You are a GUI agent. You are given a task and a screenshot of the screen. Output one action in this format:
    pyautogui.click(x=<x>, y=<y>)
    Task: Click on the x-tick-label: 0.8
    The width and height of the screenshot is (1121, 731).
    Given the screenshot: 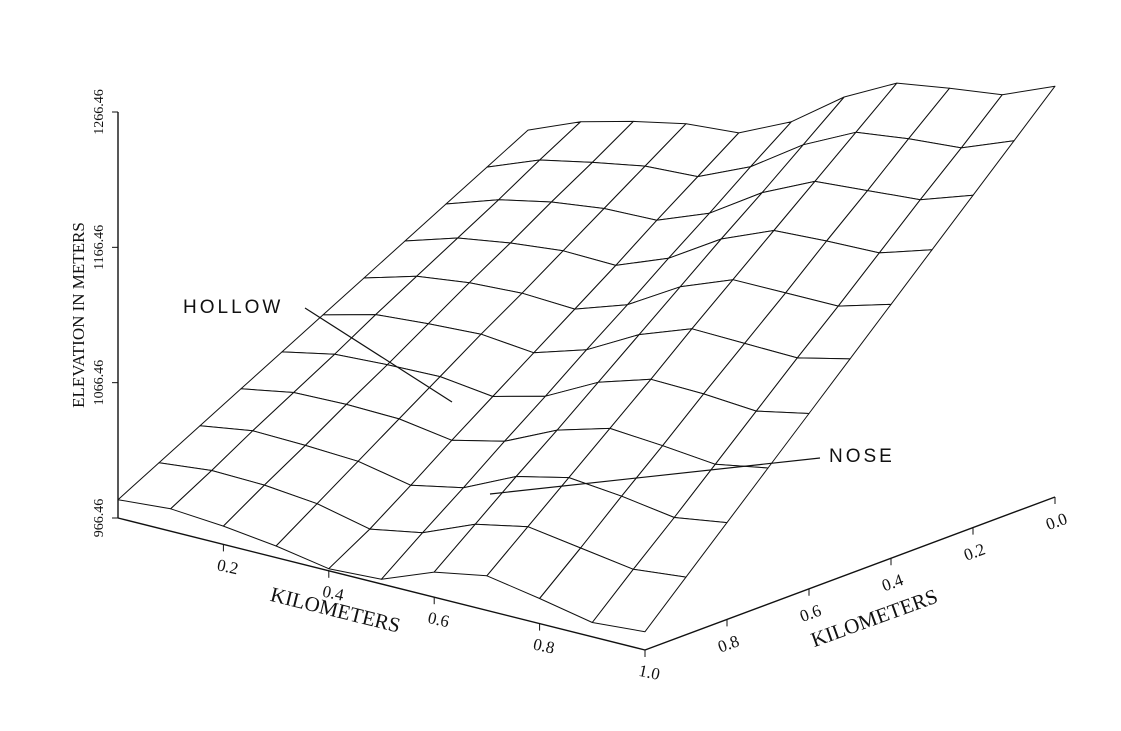 What is the action you would take?
    pyautogui.click(x=544, y=646)
    